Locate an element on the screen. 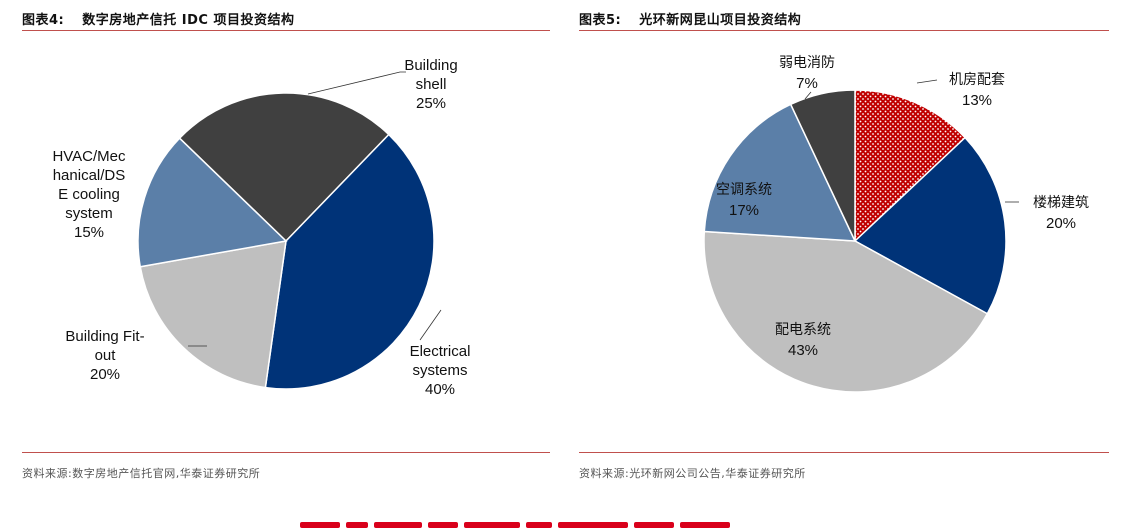  slice-label-4: 弱电消防 7% is located at coordinates (807, 73).